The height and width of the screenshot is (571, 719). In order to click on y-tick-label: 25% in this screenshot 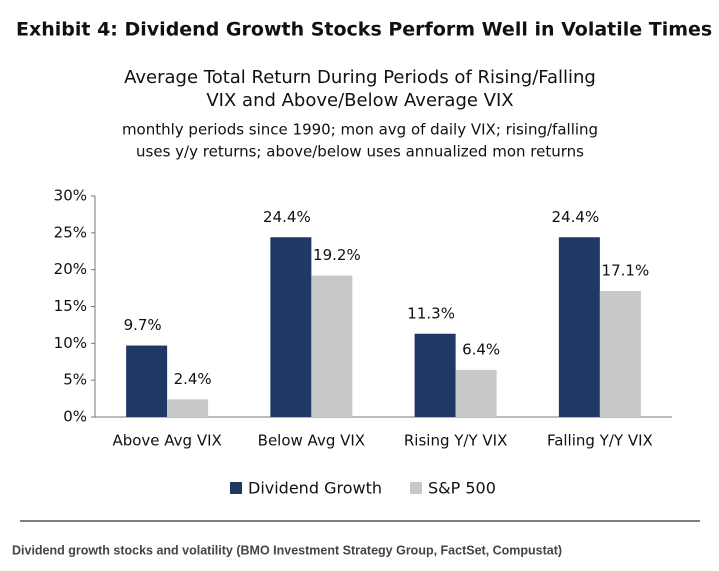, I will do `click(70, 232)`.